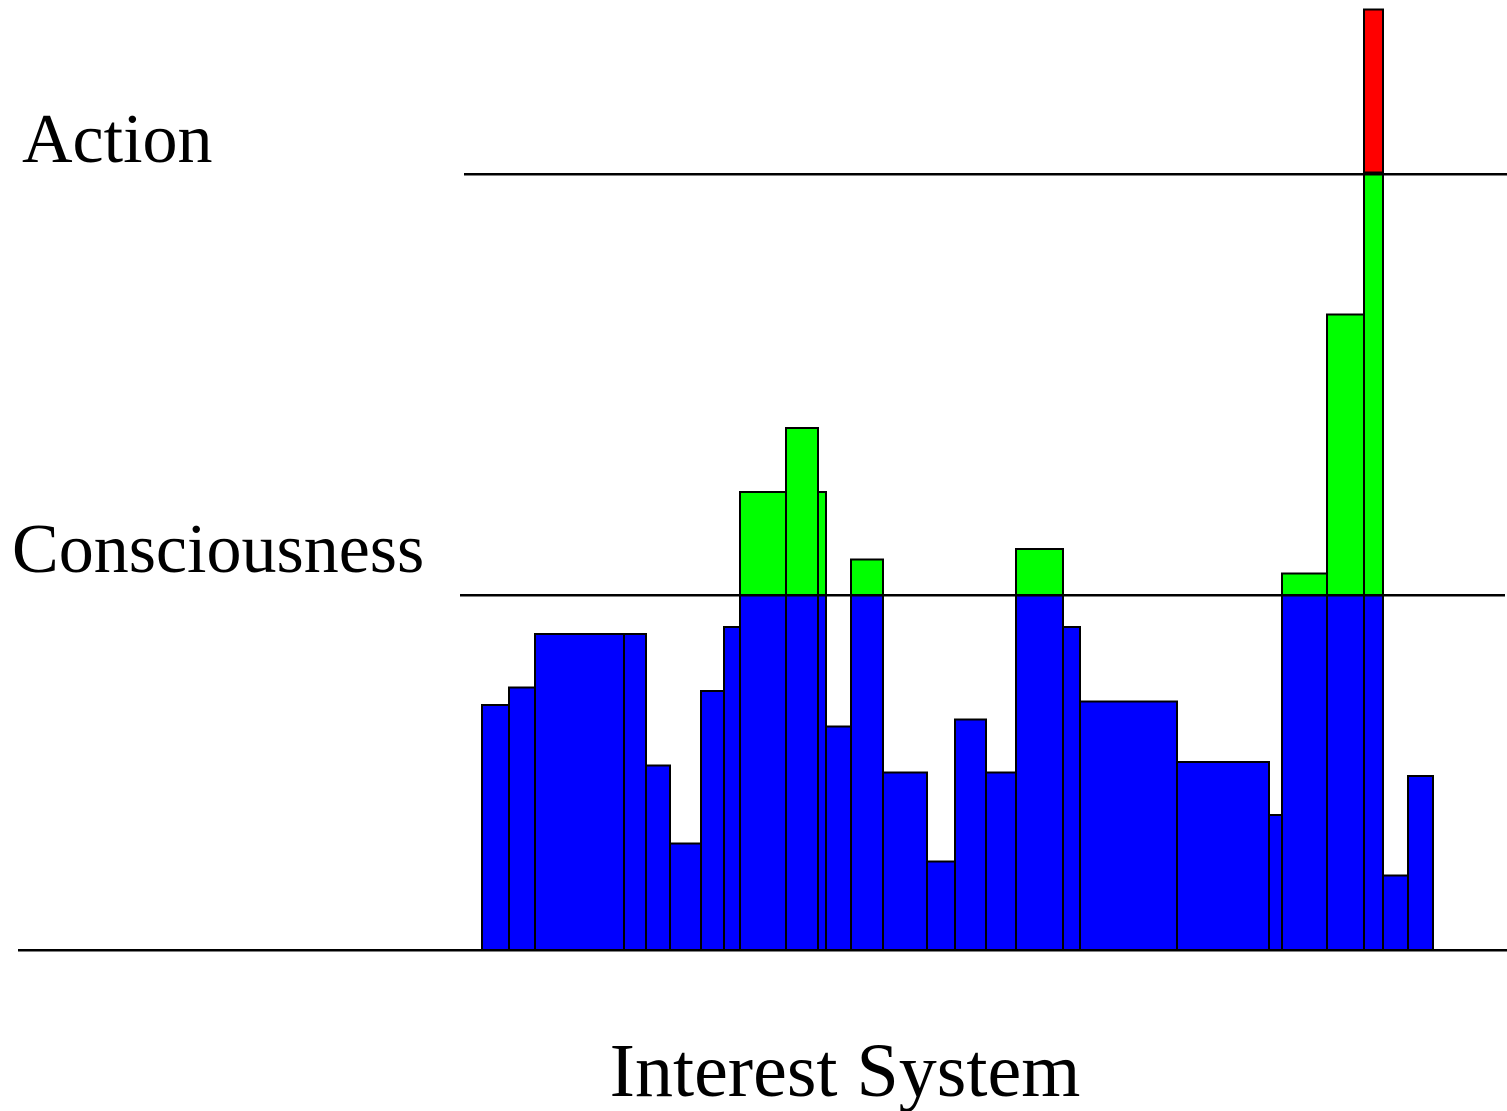 The width and height of the screenshot is (1507, 1111). Describe the element at coordinates (845, 1070) in the screenshot. I see `diagram-title: Interest System` at that location.